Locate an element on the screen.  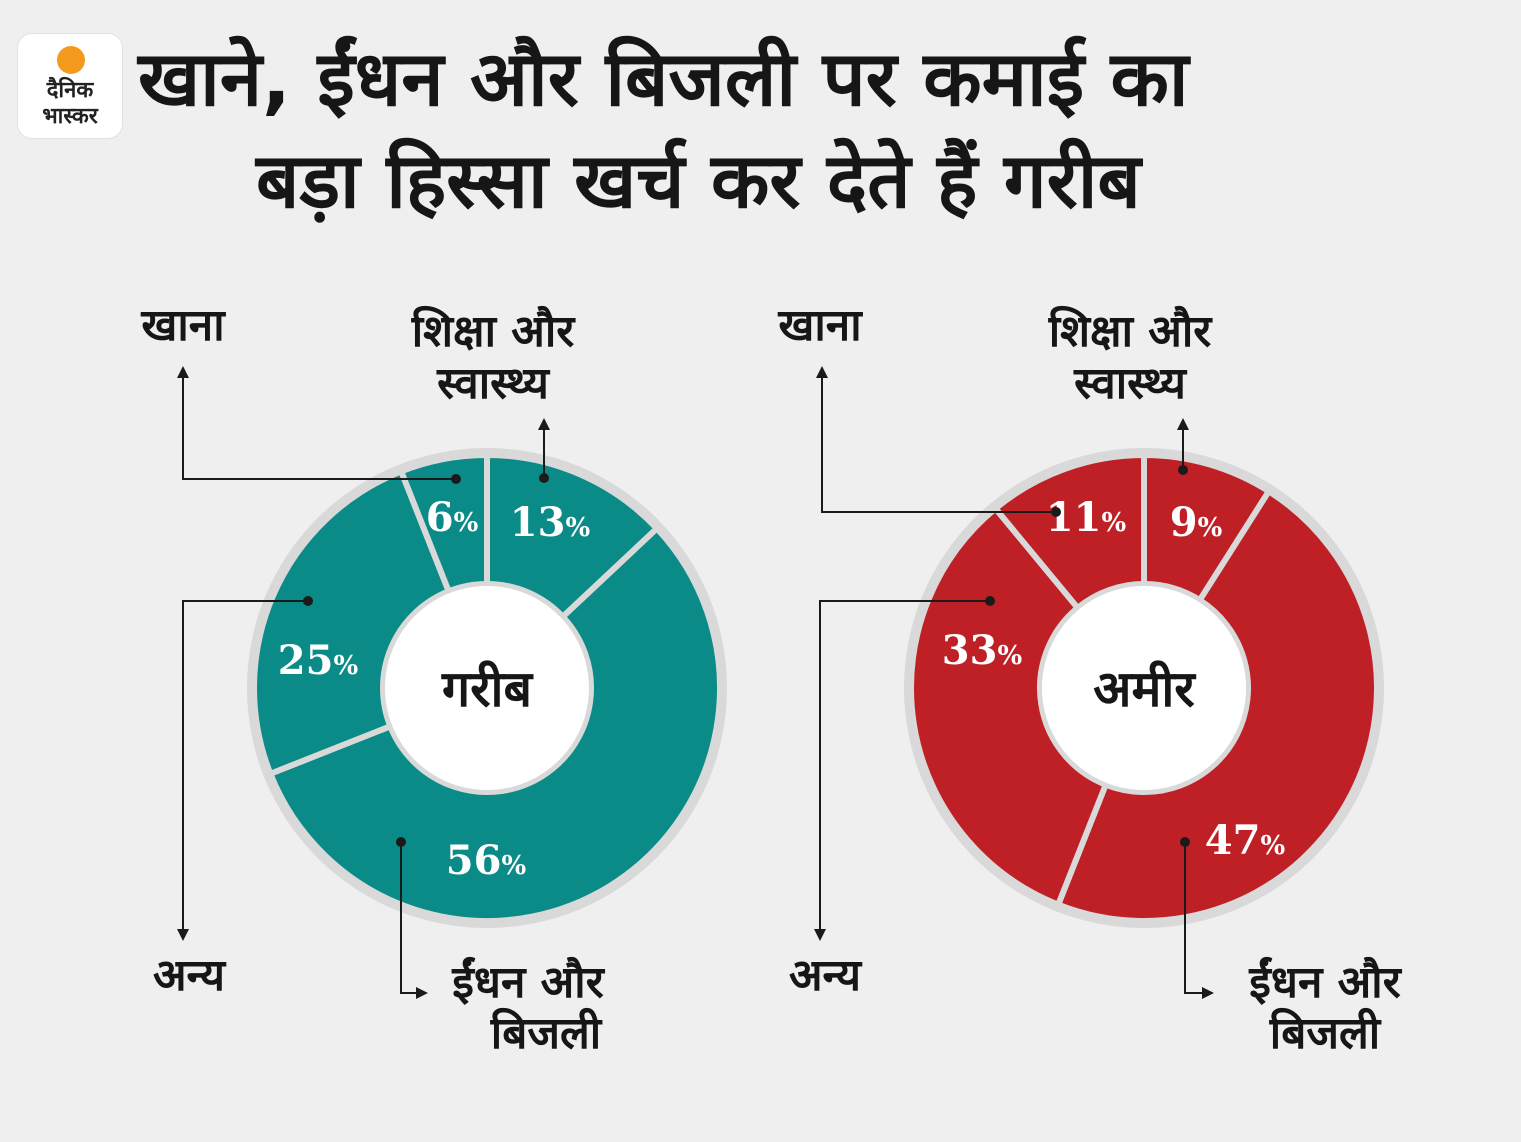
sun-icon is located at coordinates (71, 60).